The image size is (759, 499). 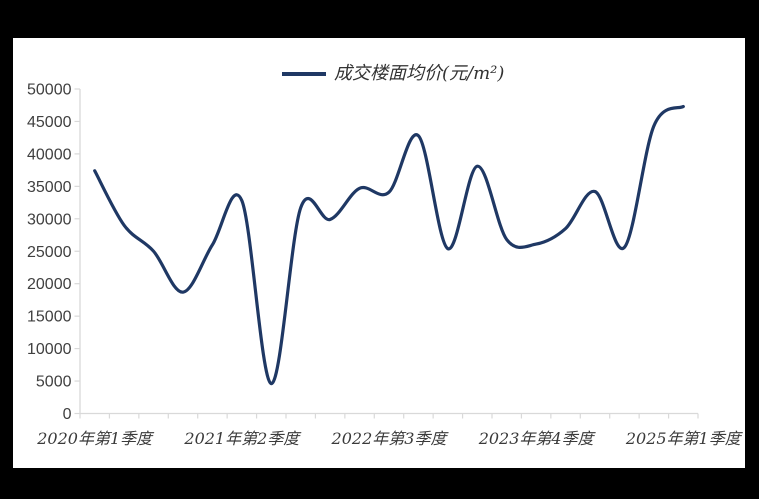 What do you see at coordinates (390, 438) in the screenshot?
I see `x-axis-label: 2022年第3季度` at bounding box center [390, 438].